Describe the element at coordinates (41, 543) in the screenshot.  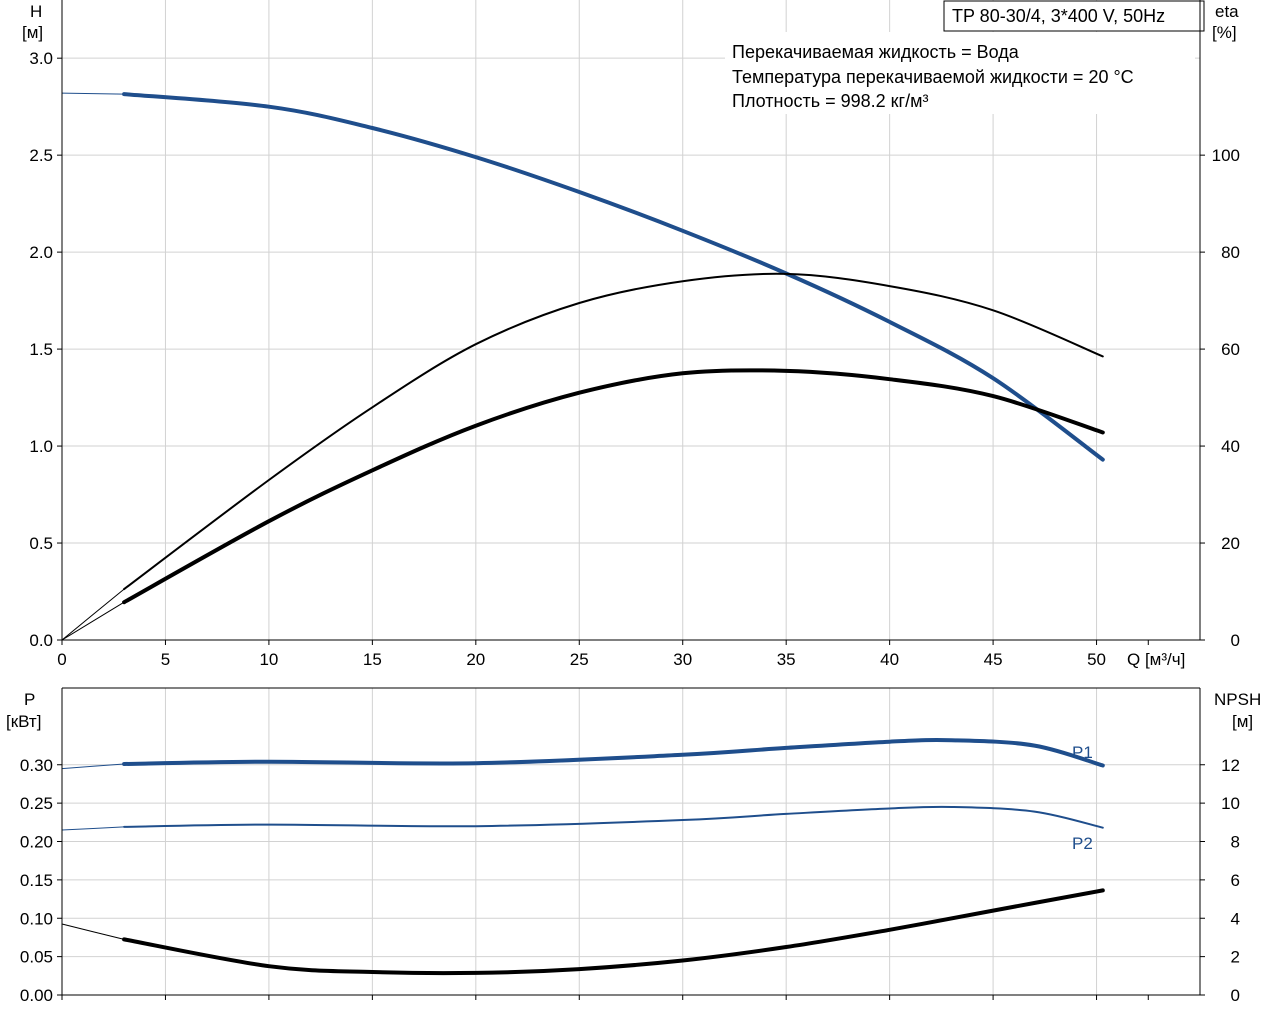
I see `head-left-tick-label: 0.5` at that location.